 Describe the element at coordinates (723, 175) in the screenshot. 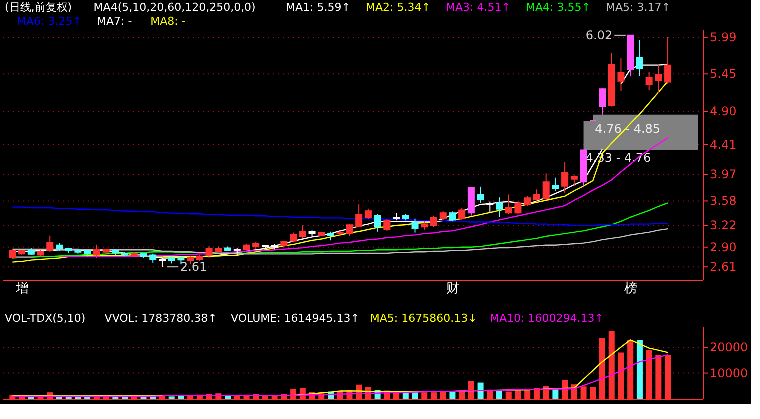

I see `y-tick-label: 3.97` at that location.